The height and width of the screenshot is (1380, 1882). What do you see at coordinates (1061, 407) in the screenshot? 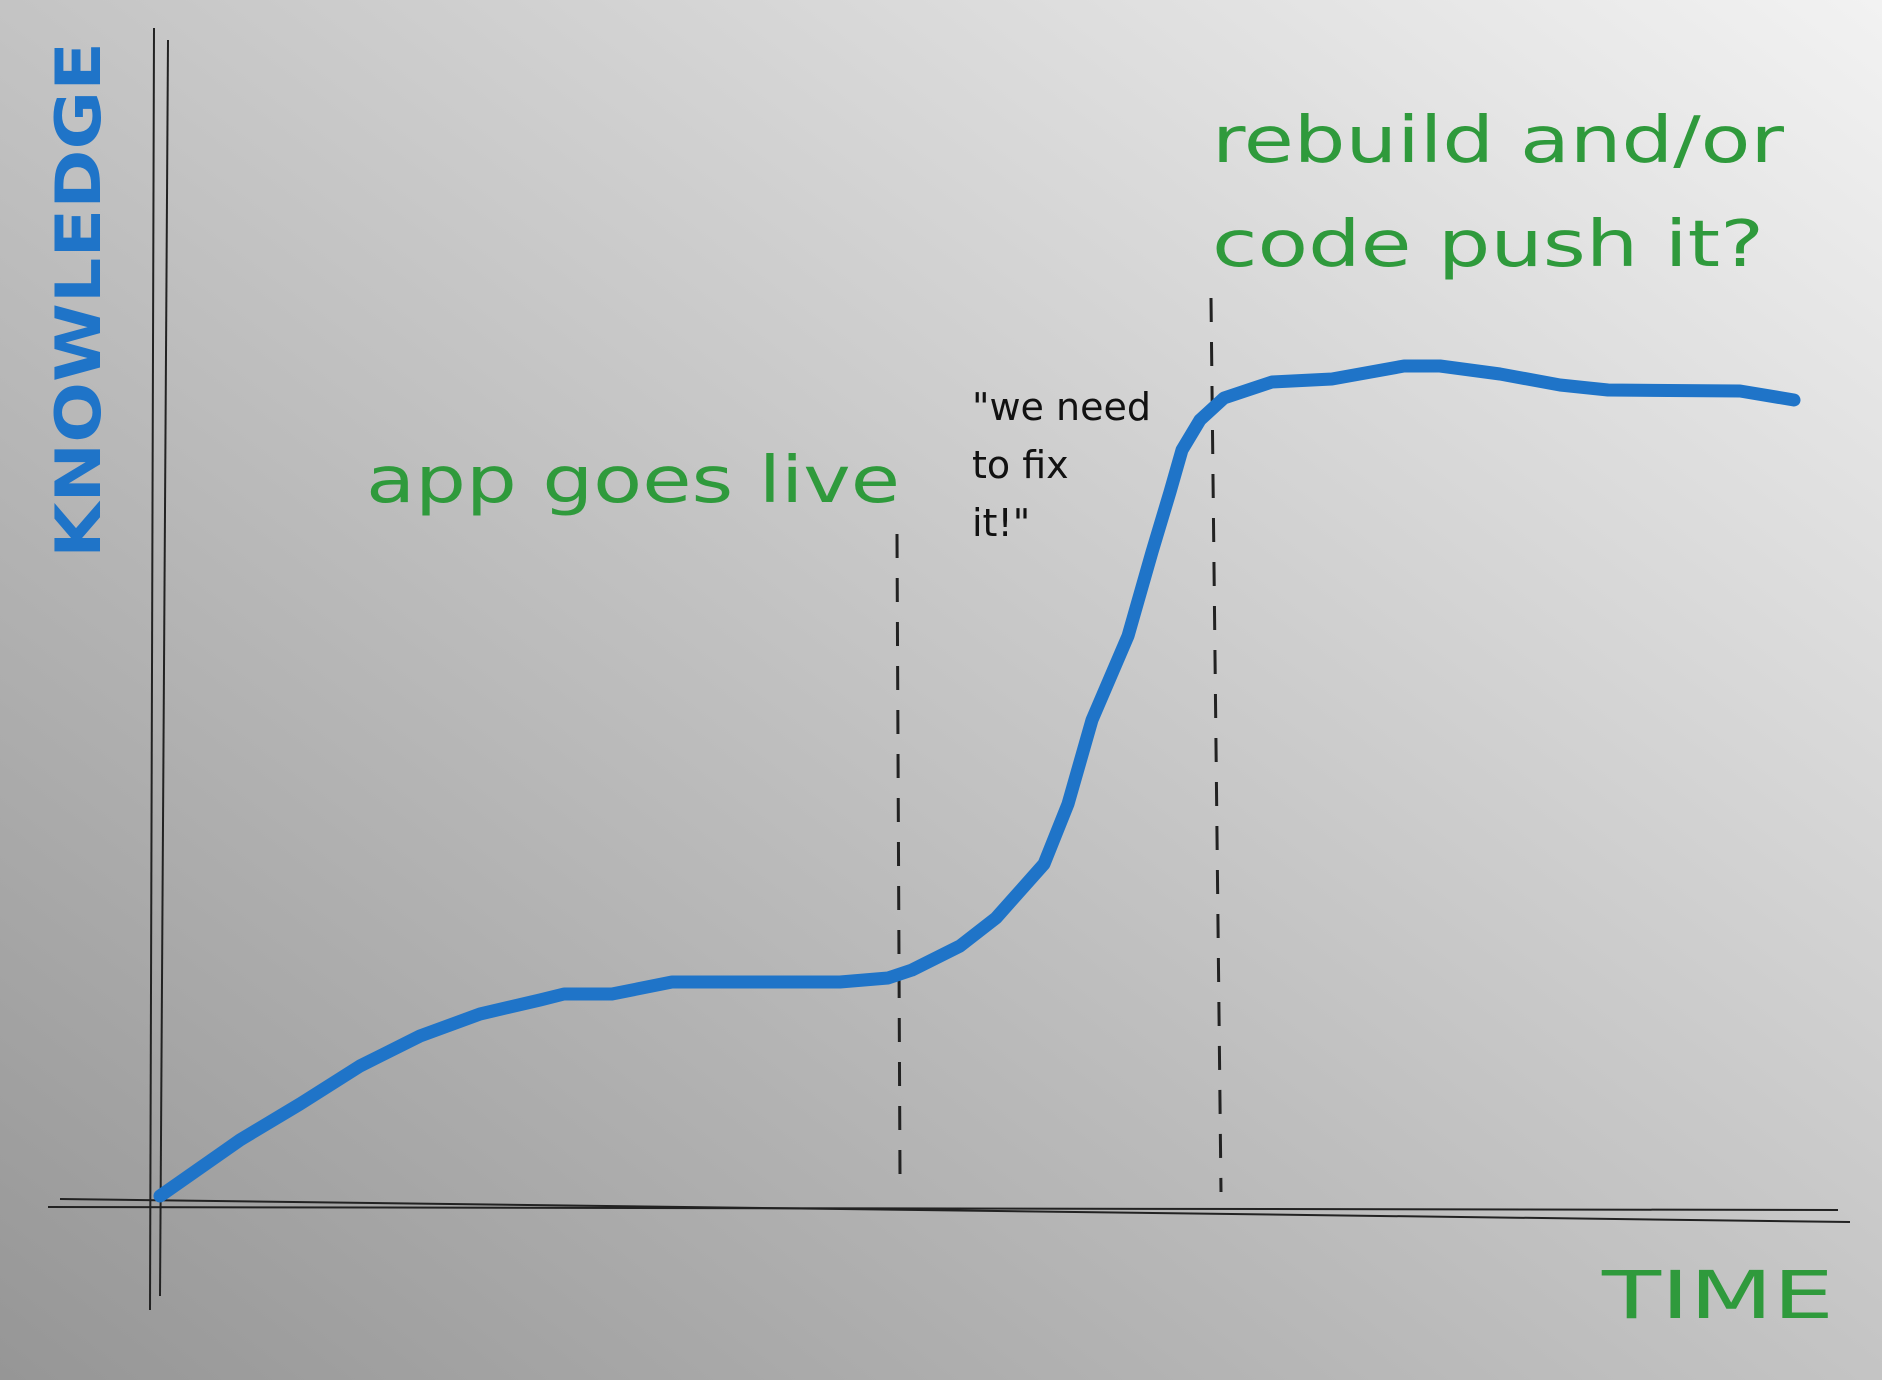
I see `quote-line: "we need` at bounding box center [1061, 407].